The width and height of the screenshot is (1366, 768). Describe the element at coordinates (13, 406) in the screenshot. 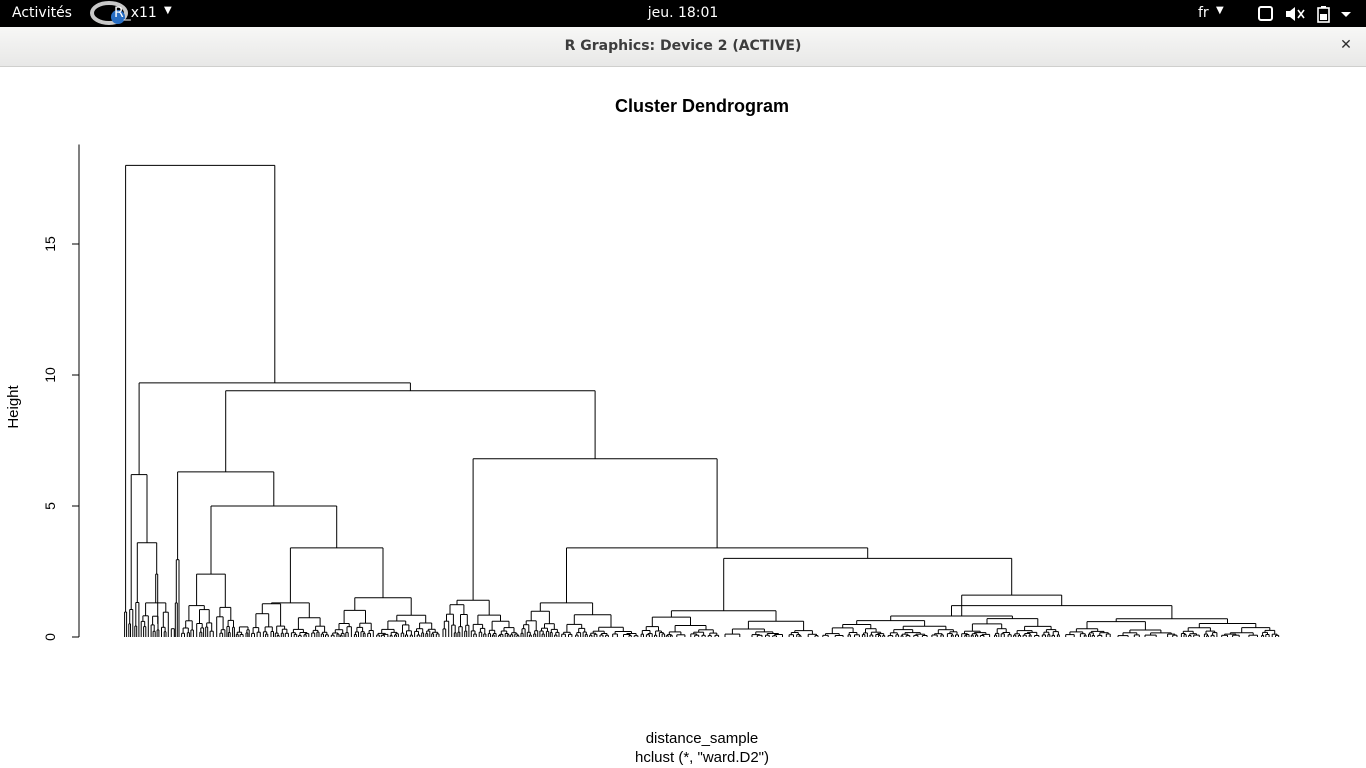

I see `y-axis-label: Height` at that location.